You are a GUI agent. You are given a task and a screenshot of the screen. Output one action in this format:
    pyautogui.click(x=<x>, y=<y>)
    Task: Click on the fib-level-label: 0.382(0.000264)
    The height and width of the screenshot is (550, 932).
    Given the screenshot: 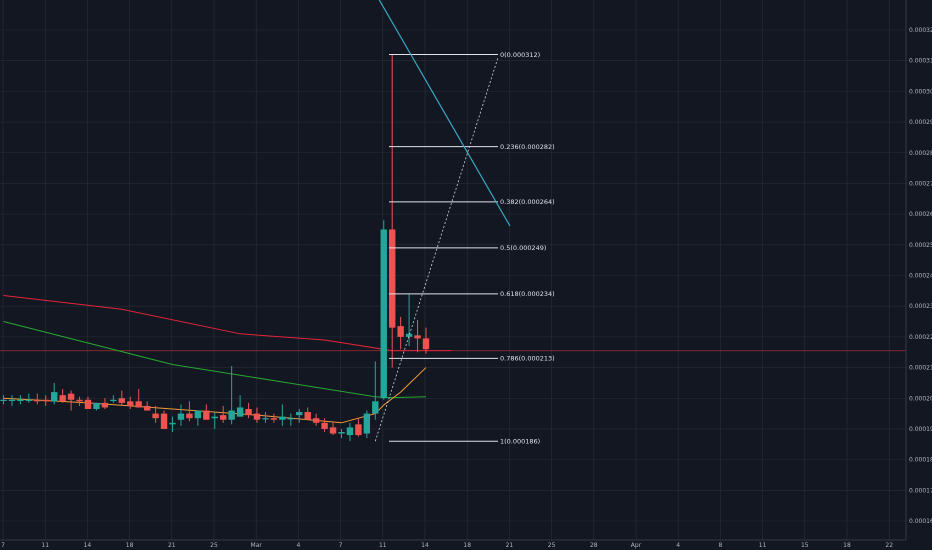 What is the action you would take?
    pyautogui.click(x=527, y=202)
    